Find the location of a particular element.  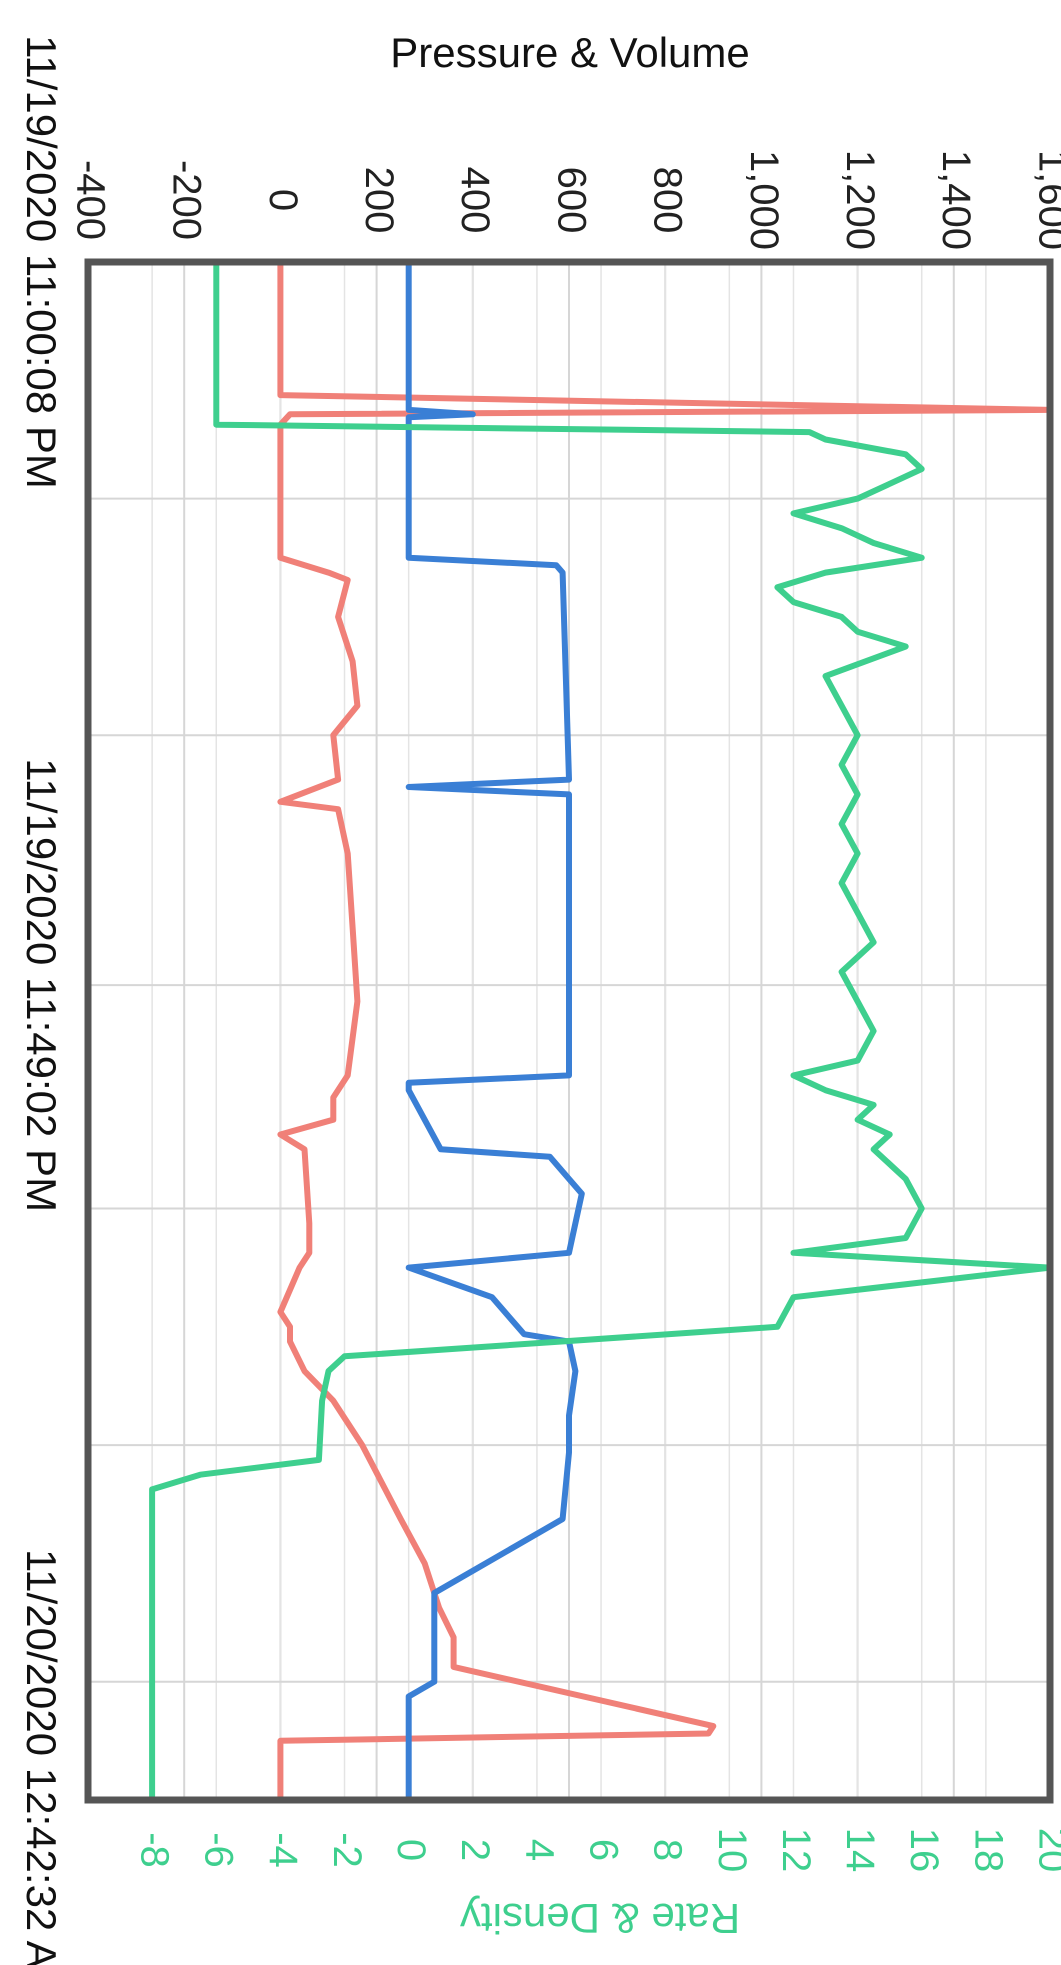

left-tick-label-3: 200 is located at coordinates (379, 200).